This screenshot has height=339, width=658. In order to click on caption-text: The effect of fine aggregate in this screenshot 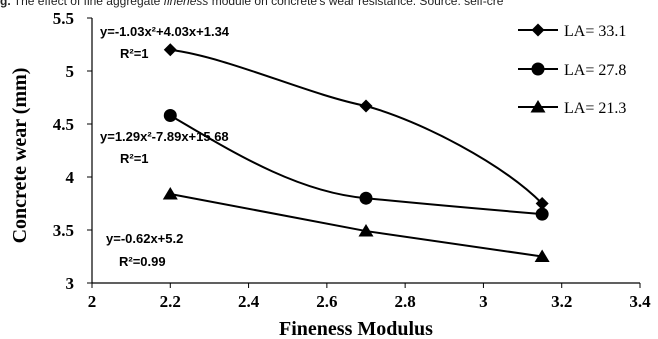, I will do `click(87, 4)`.